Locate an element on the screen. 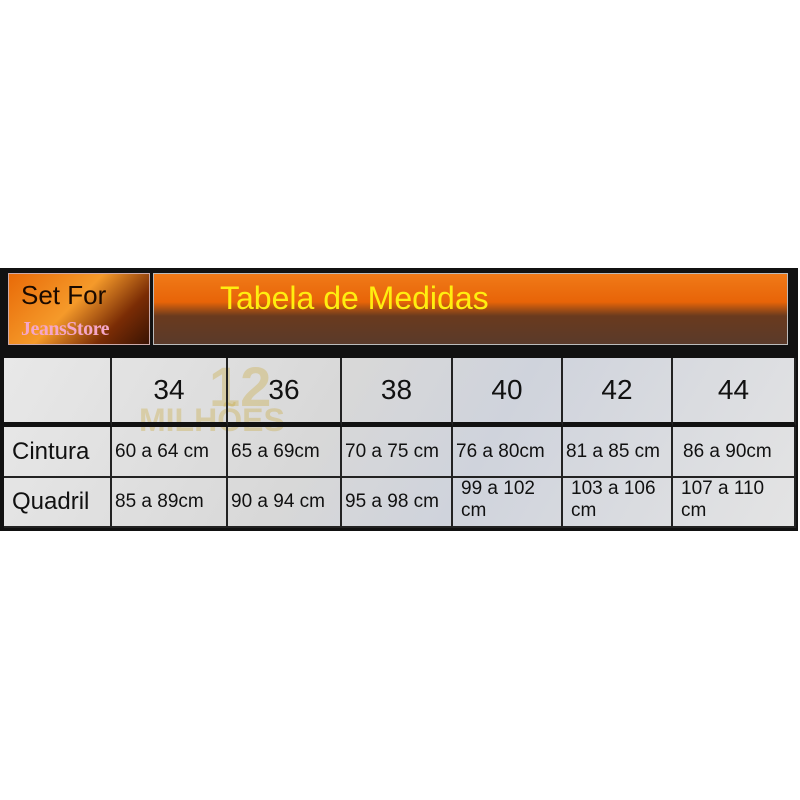 The width and height of the screenshot is (800, 800). corner-cell is located at coordinates (58, 392).